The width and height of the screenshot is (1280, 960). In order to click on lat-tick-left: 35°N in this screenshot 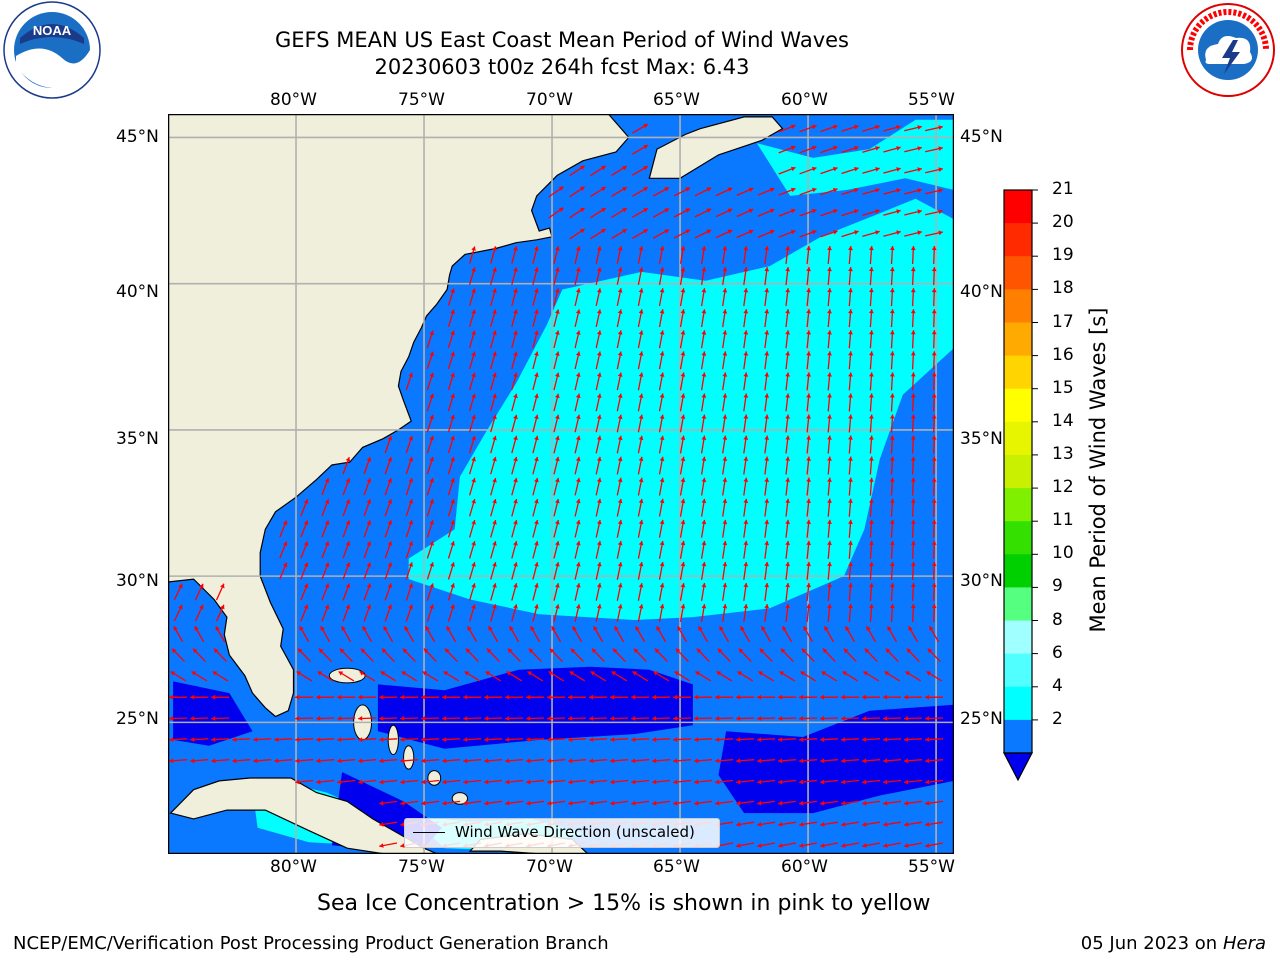, I will do `click(137, 439)`.